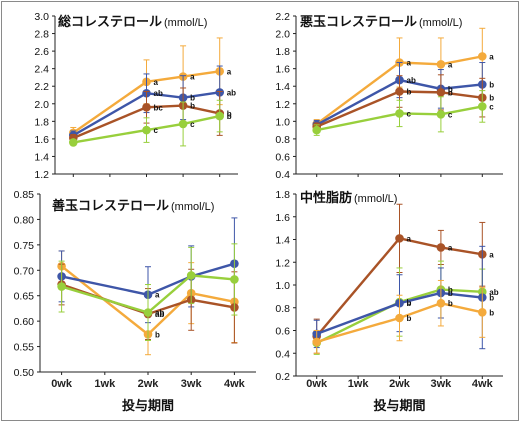 This screenshot has height=422, width=520. What do you see at coordinates (41, 70) in the screenshot?
I see `y-tick-label: 2.4` at bounding box center [41, 70].